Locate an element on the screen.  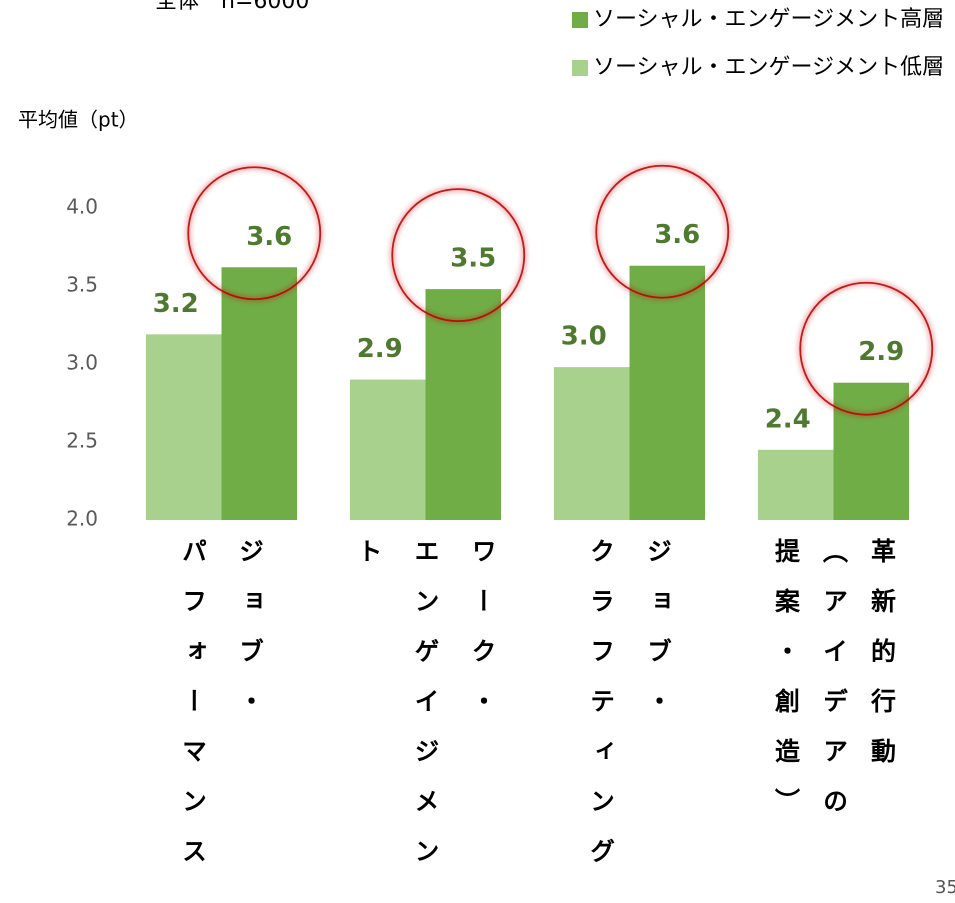
value-label: 3.0 is located at coordinates (584, 337).